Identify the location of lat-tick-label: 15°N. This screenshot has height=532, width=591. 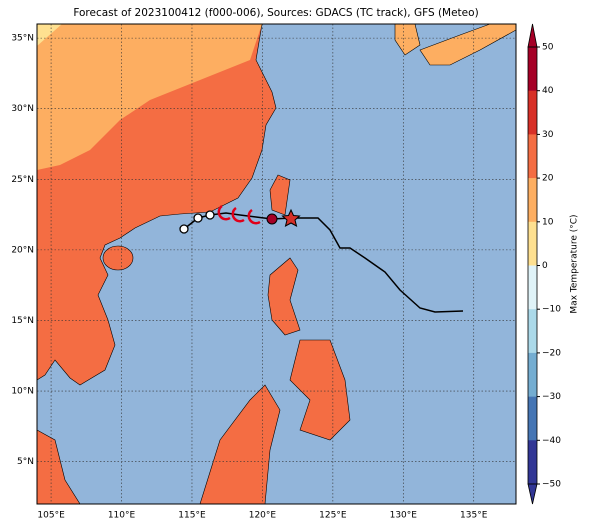
(22, 321).